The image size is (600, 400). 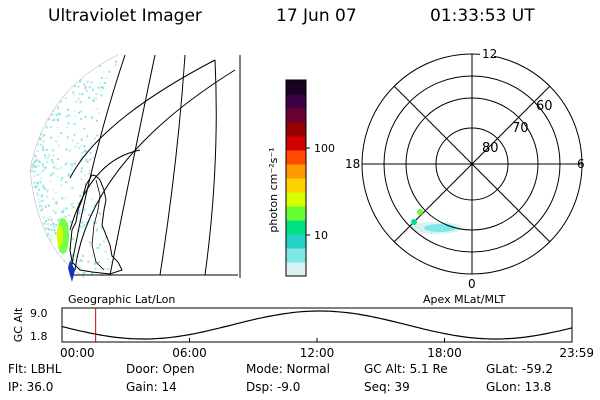 What do you see at coordinates (581, 164) in the screenshot?
I see `mlt-label-6: 6` at bounding box center [581, 164].